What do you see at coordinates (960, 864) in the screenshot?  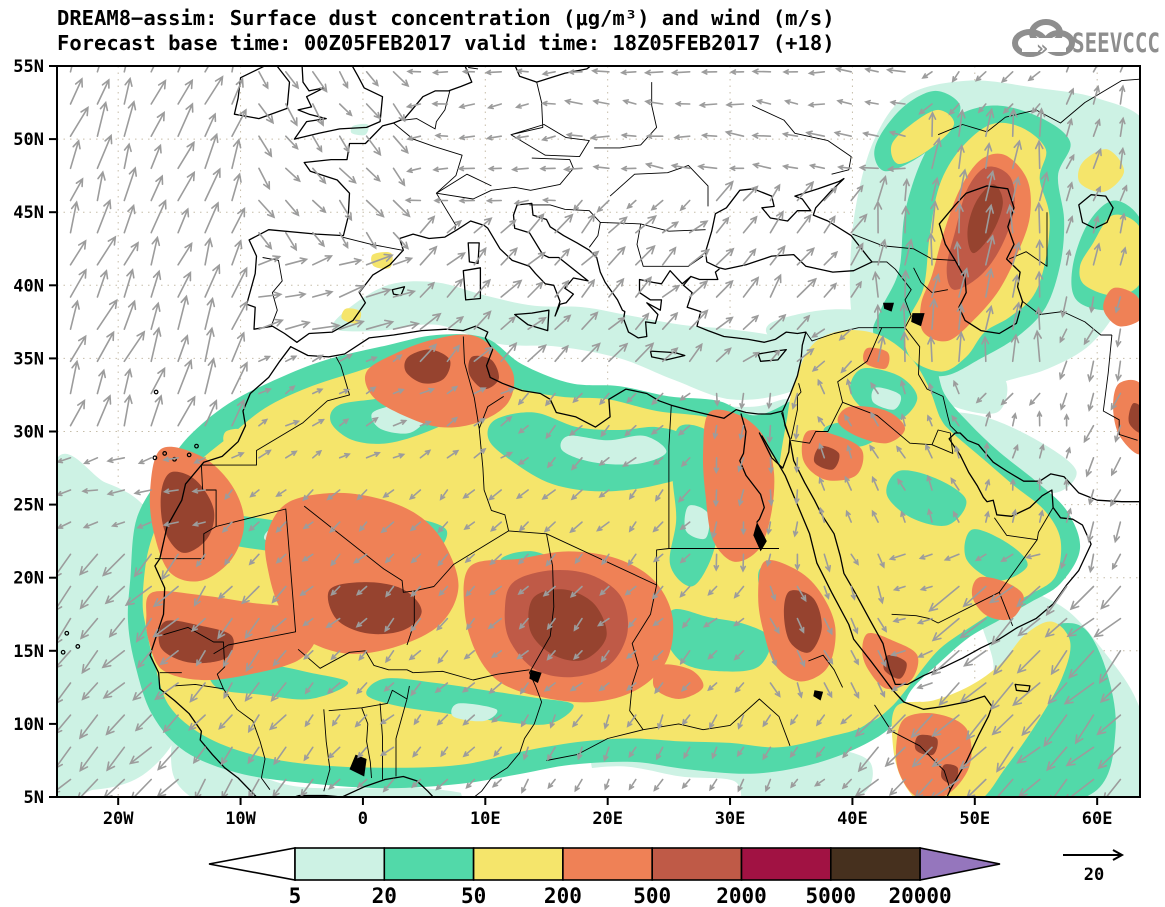 I see `colorbar-over-arrow` at bounding box center [960, 864].